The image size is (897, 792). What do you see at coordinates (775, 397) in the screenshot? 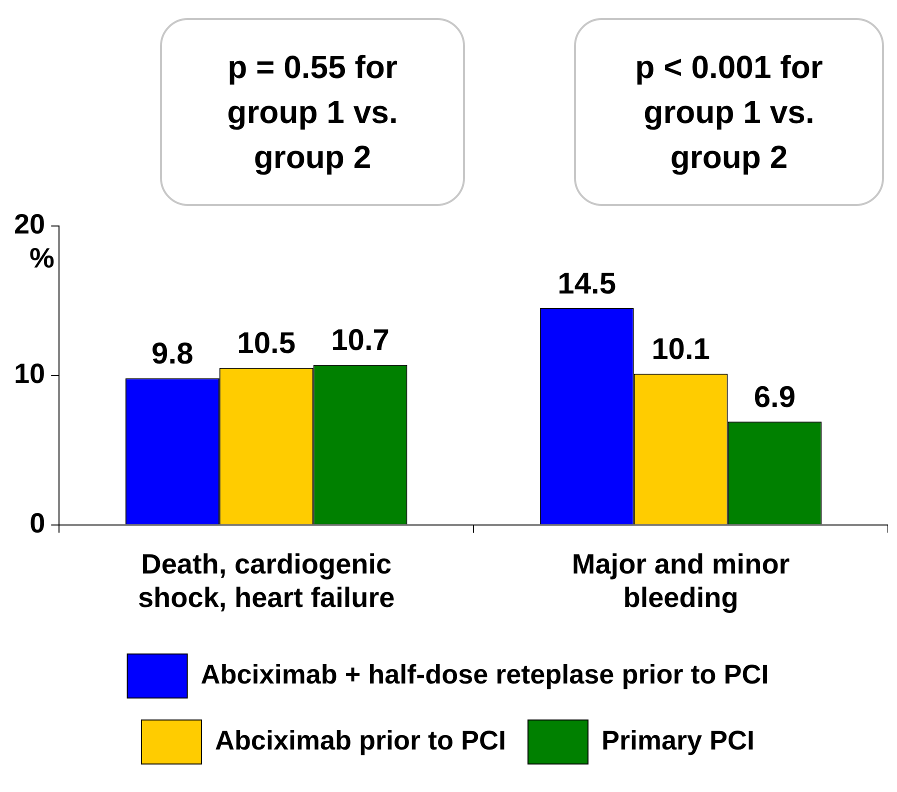
I see `data-label: 6.9` at bounding box center [775, 397].